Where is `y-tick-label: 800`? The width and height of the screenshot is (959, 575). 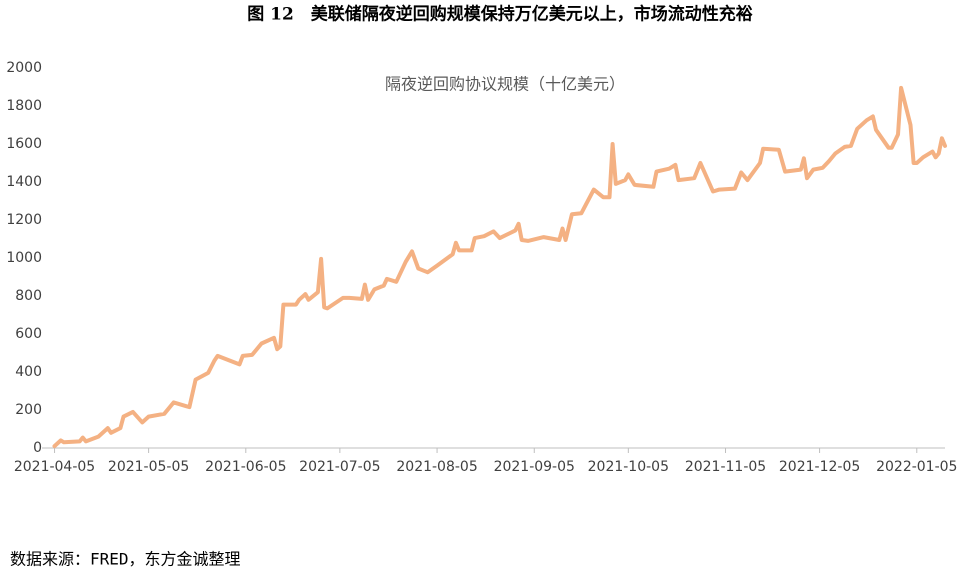 y-tick-label: 800 is located at coordinates (28, 296).